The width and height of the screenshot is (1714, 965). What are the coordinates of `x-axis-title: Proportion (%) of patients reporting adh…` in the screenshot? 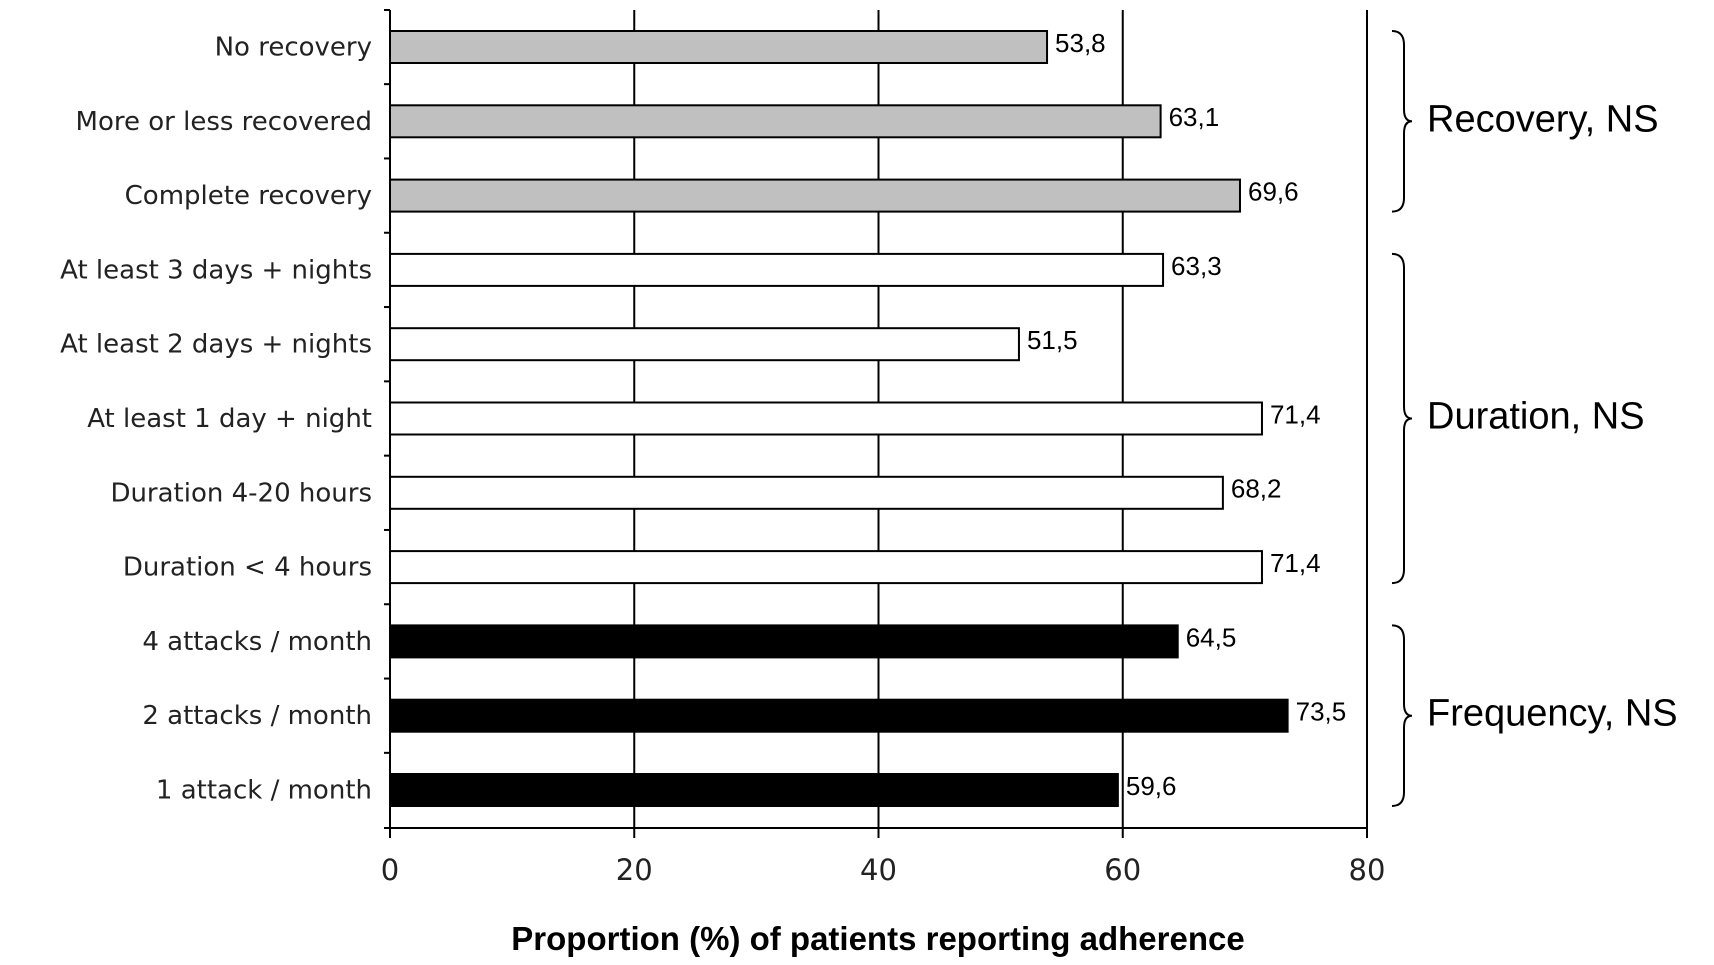 It's located at (877, 938).